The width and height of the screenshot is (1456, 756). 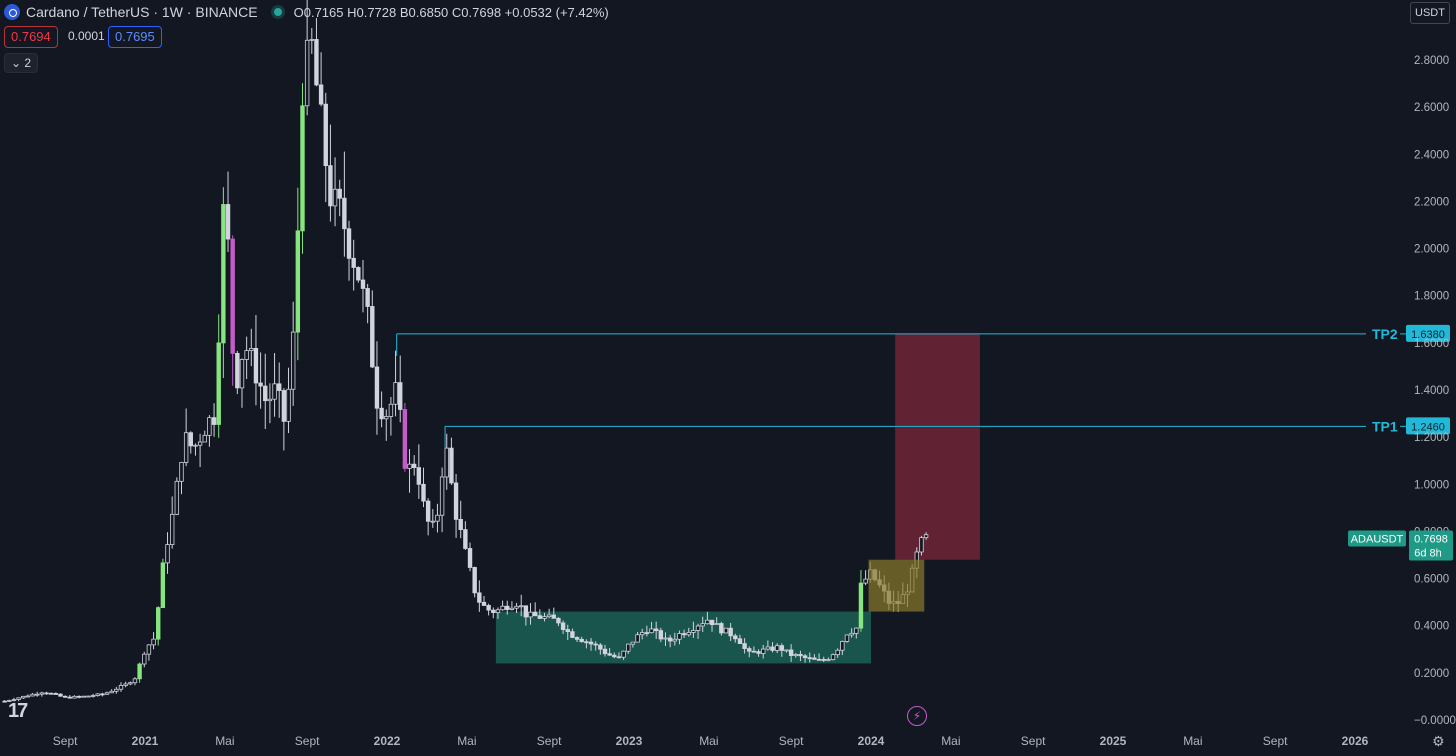 I want to click on x-tick-label: 2021, so click(x=145, y=741).